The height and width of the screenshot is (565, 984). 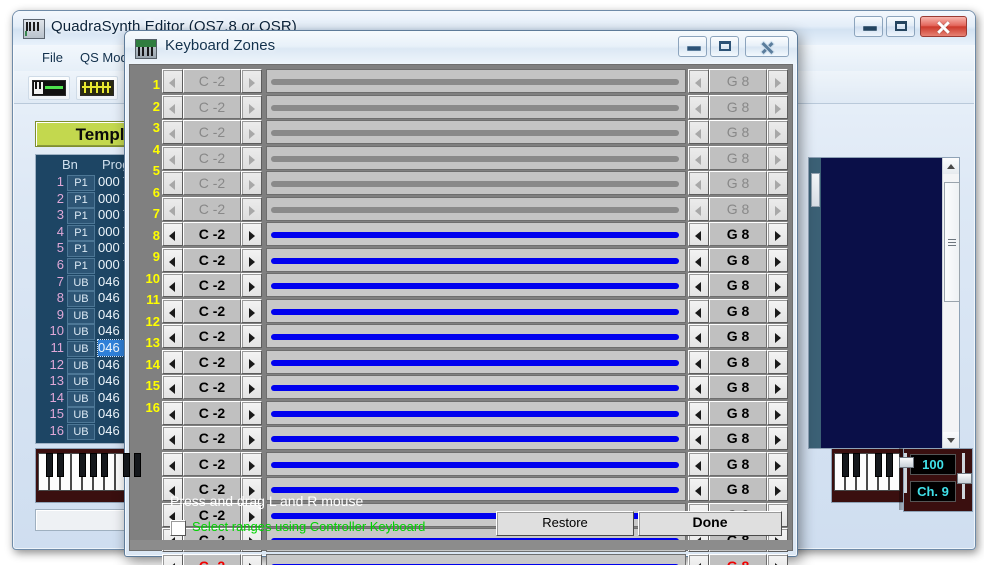 I want to click on app-minimize-button, so click(x=868, y=26).